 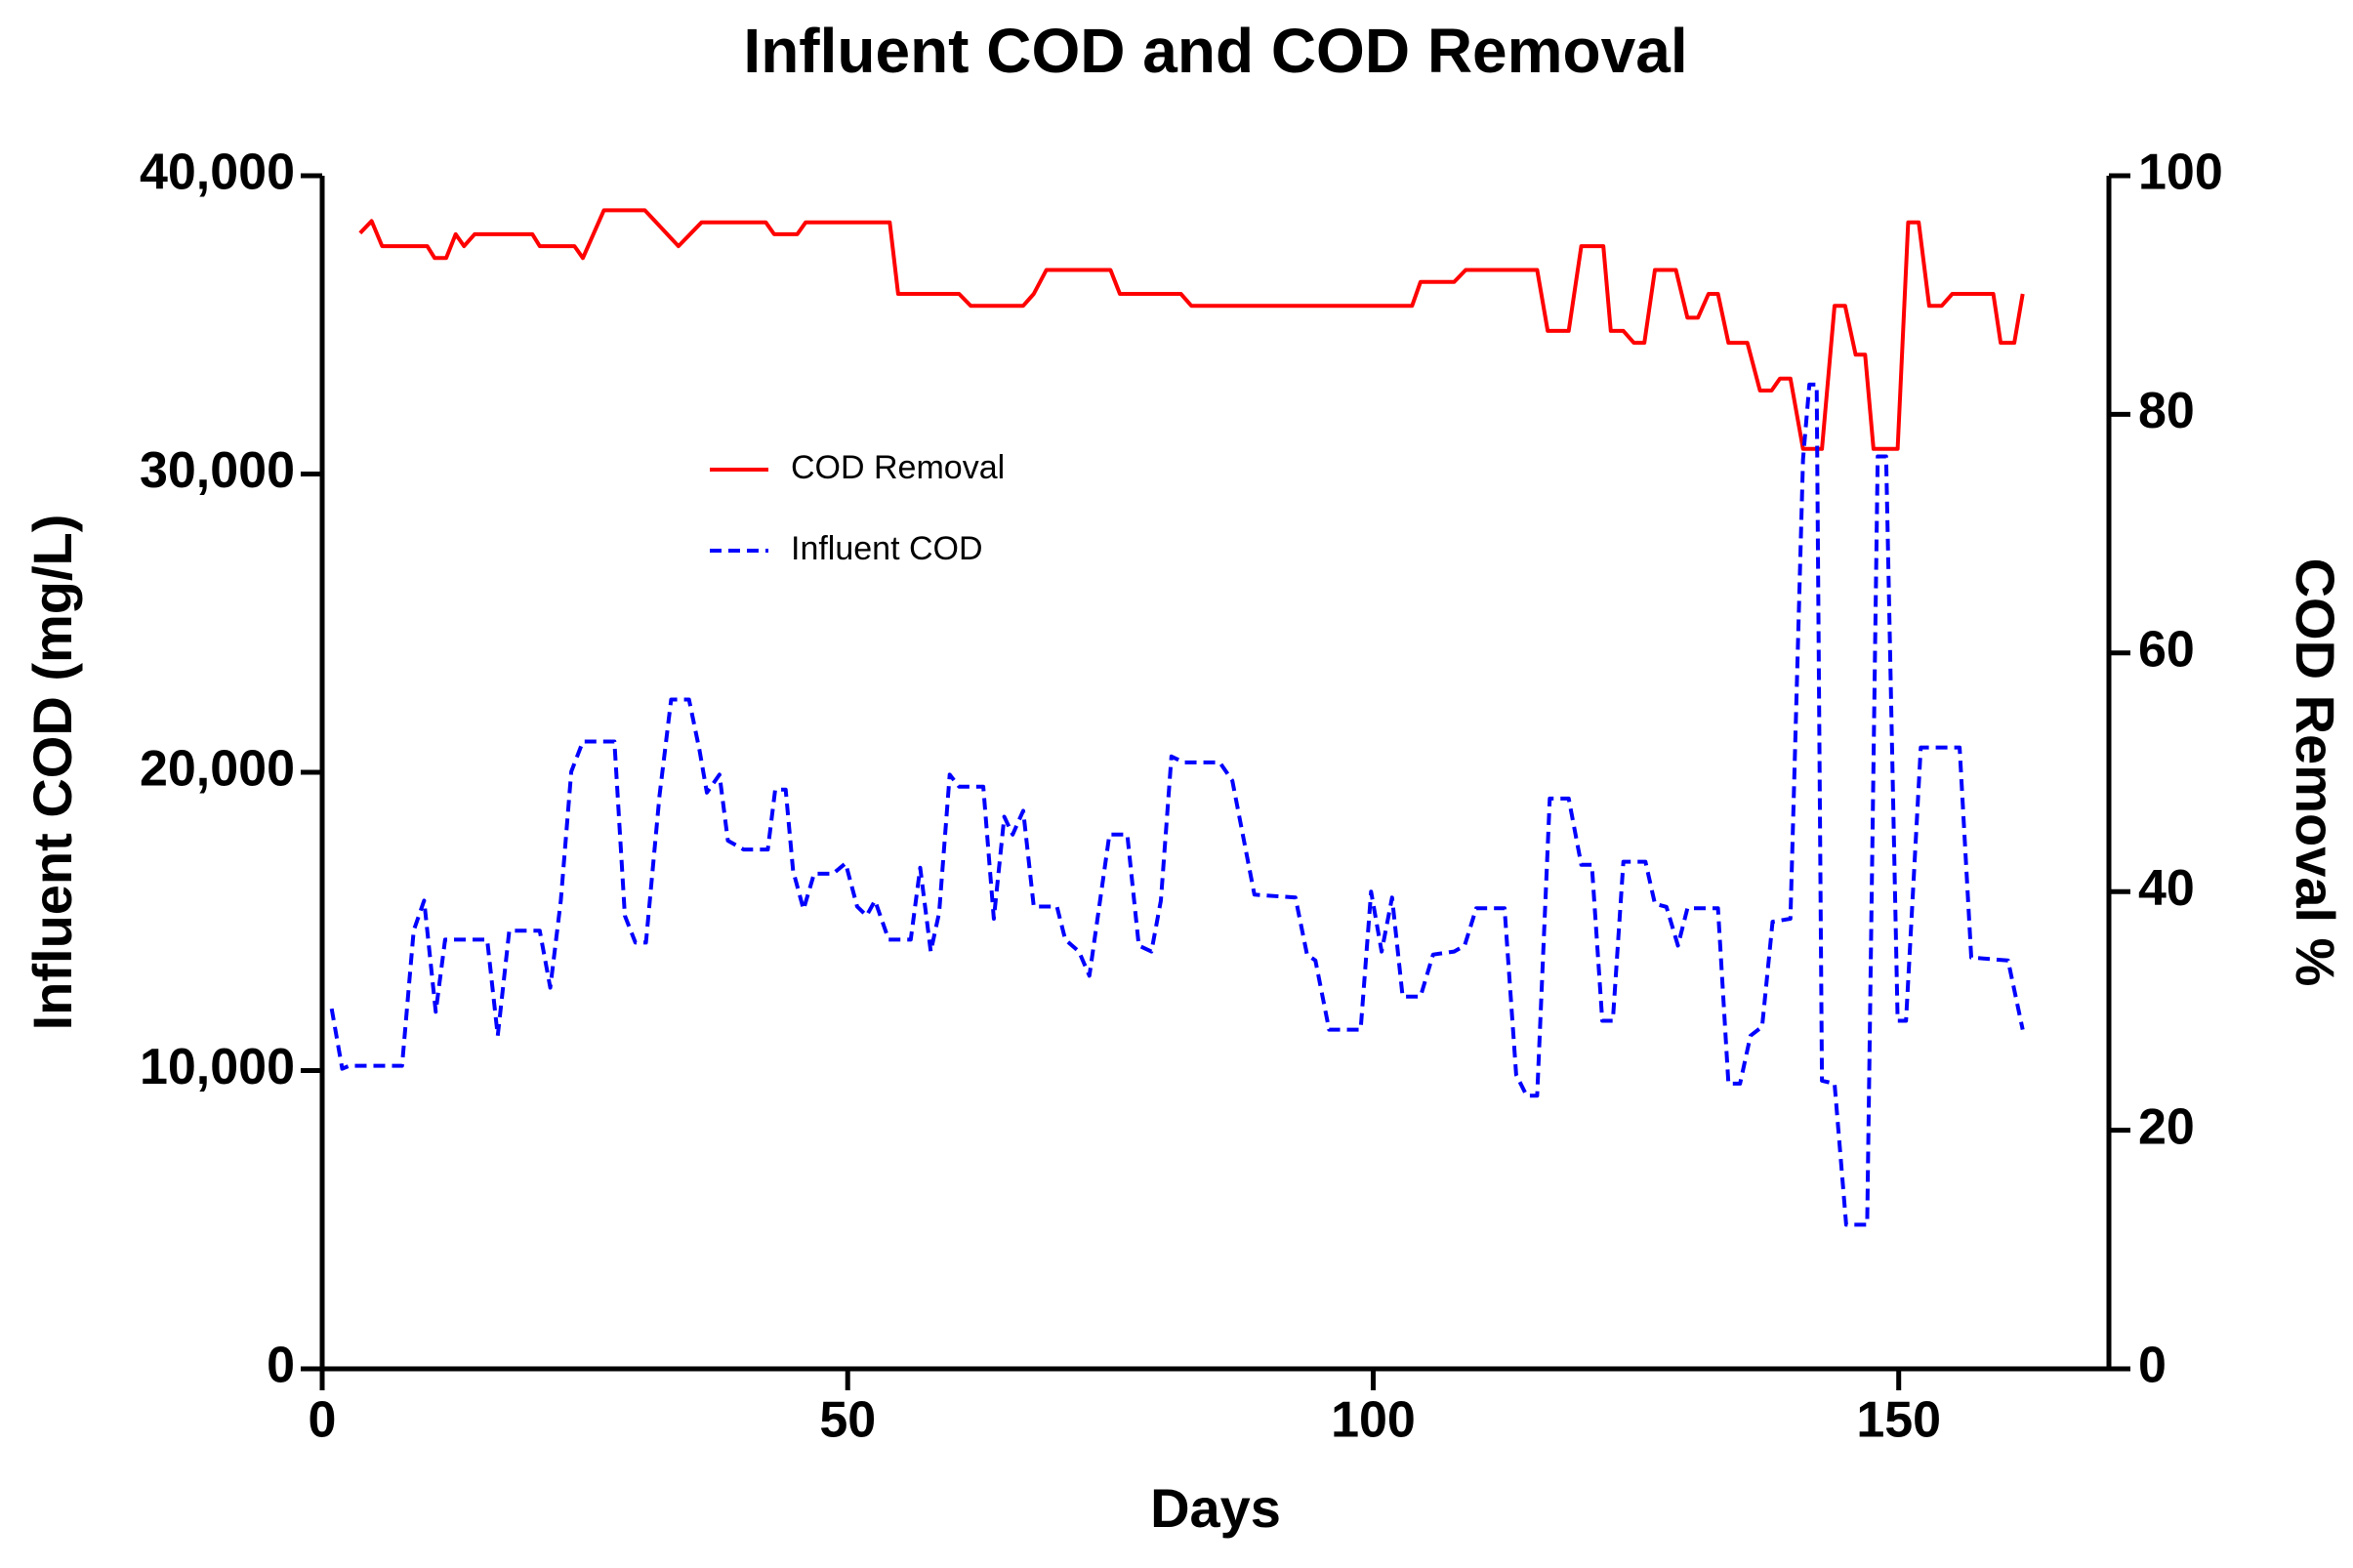 What do you see at coordinates (898, 467) in the screenshot?
I see `legend-label: COD Removal` at bounding box center [898, 467].